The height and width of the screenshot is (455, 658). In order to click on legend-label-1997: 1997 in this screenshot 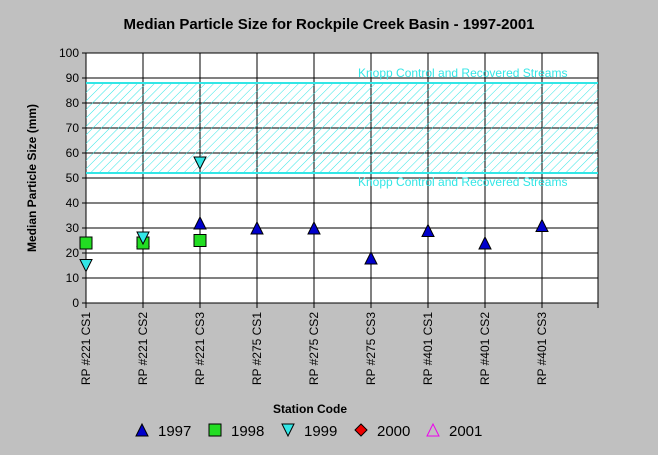, I will do `click(174, 431)`.